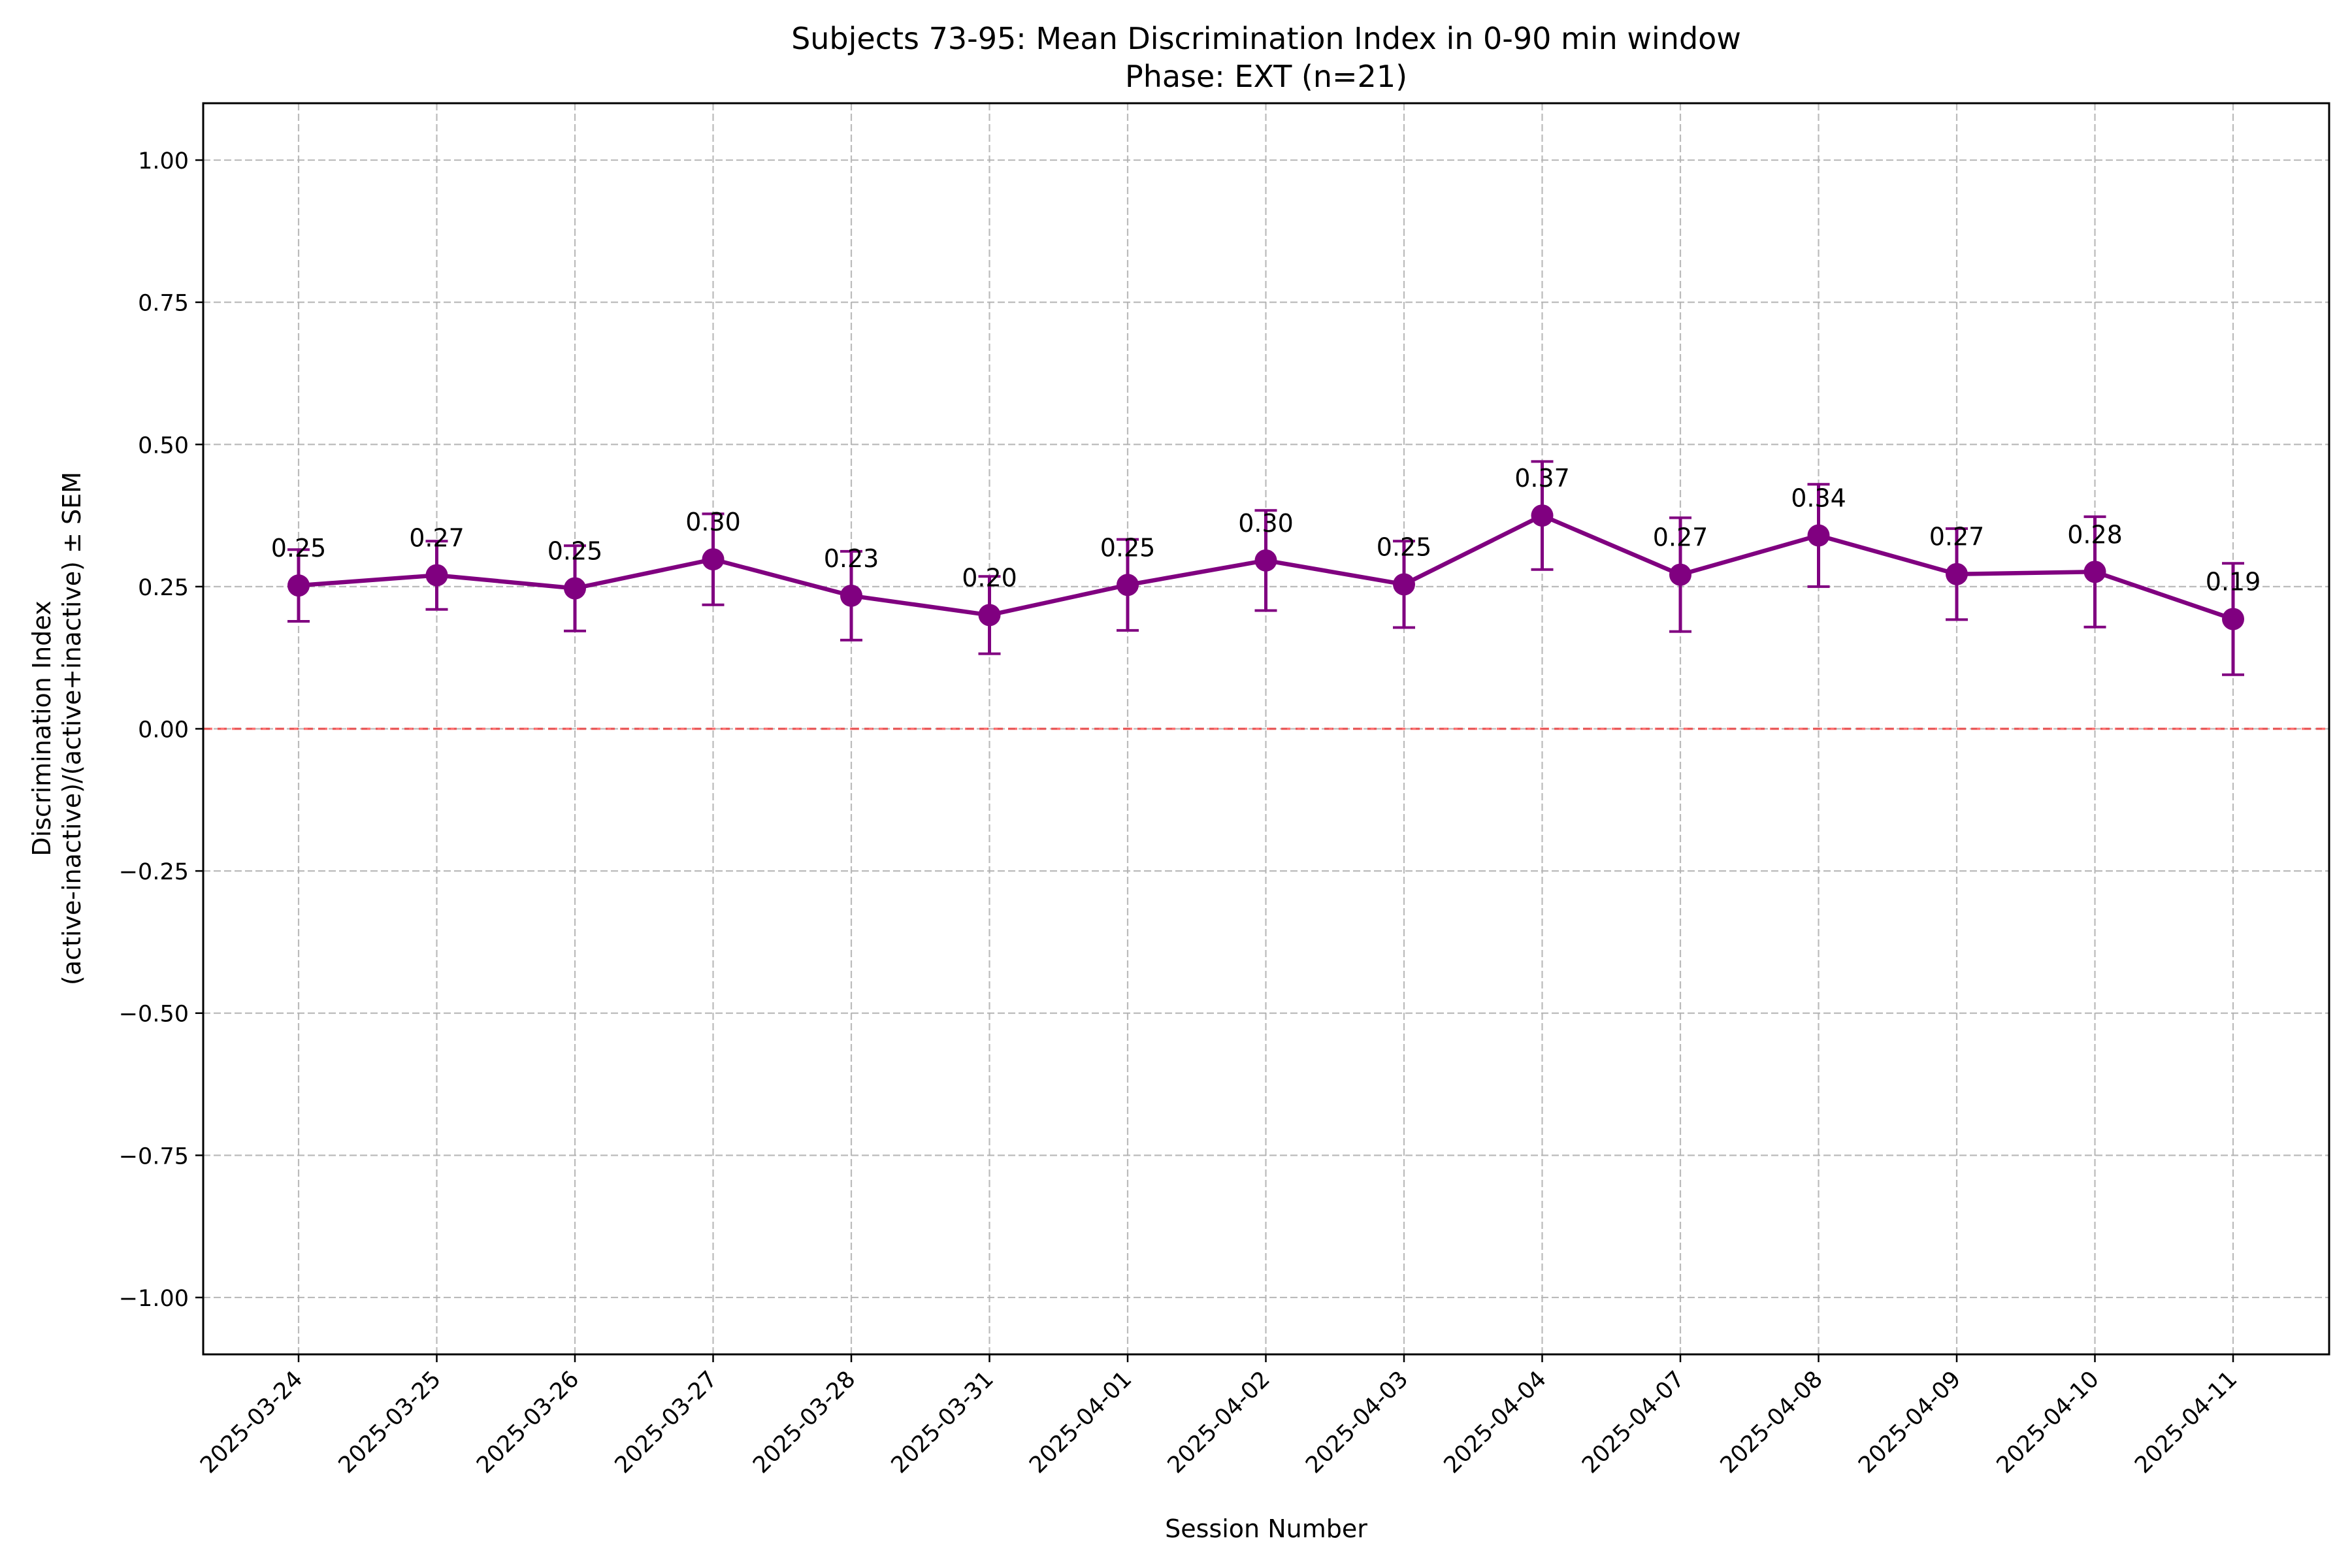 This screenshot has width=2352, height=1568. Describe the element at coordinates (1266, 1528) in the screenshot. I see `x-axis-label: Session Number` at that location.